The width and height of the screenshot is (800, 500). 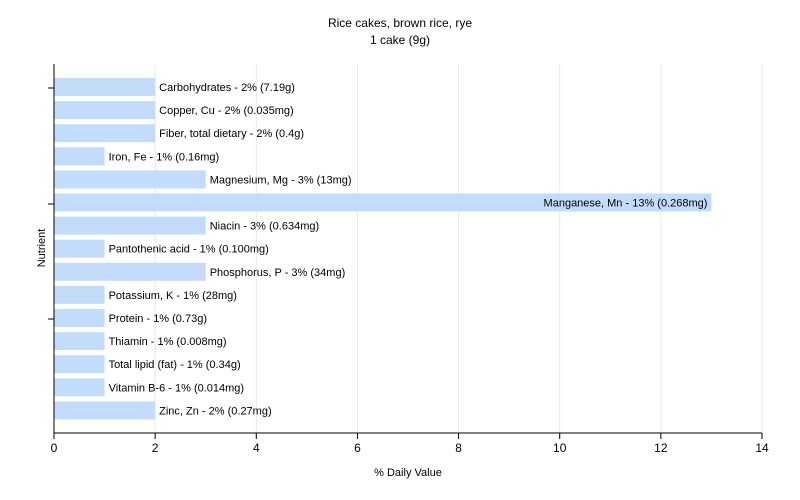 What do you see at coordinates (155, 448) in the screenshot?
I see `x-tick-label: 2` at bounding box center [155, 448].